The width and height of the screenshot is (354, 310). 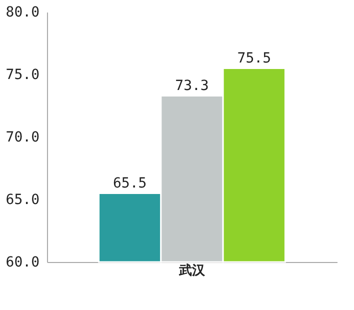 I want to click on x-tick-label: 武汉, so click(x=192, y=271).